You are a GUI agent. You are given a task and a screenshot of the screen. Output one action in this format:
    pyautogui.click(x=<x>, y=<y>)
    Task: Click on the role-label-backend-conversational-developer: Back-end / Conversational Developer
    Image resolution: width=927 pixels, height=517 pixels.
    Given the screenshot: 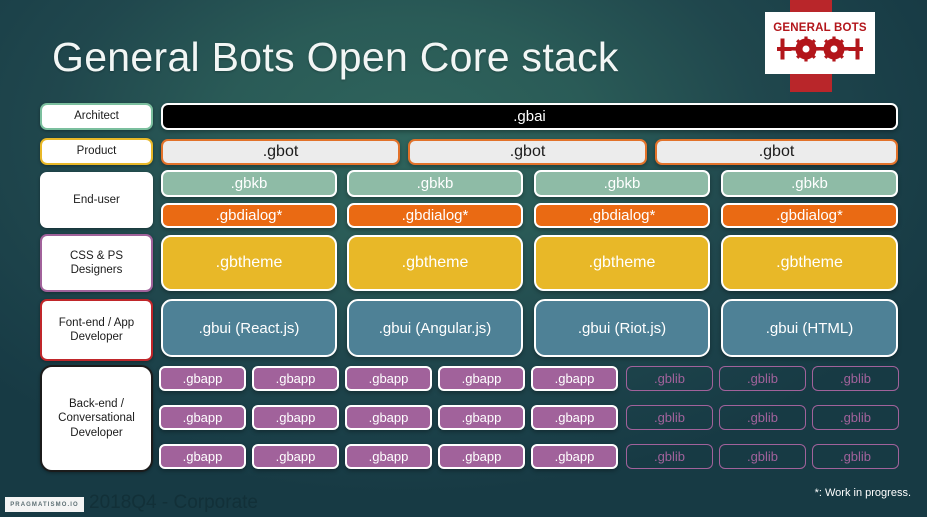 What is the action you would take?
    pyautogui.click(x=96, y=418)
    